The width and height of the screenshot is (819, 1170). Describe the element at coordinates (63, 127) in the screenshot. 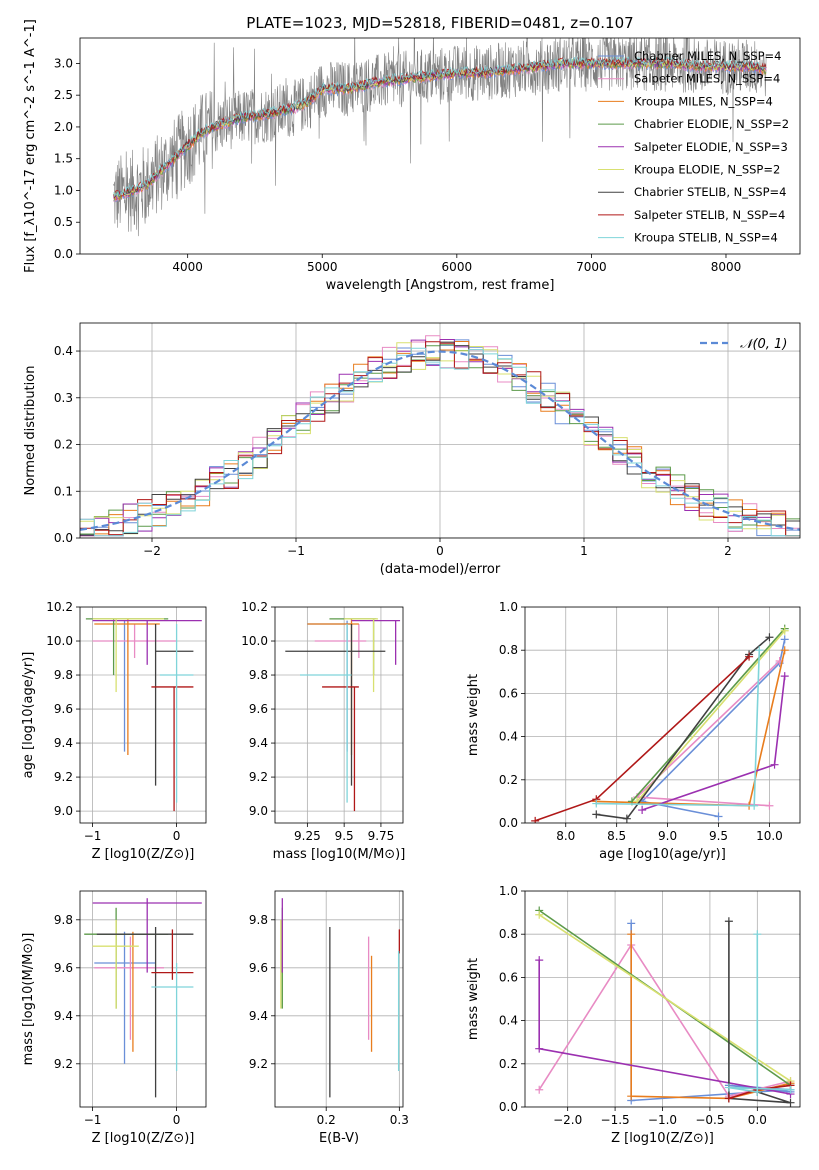

I see `y-tick-label: 2.0` at that location.